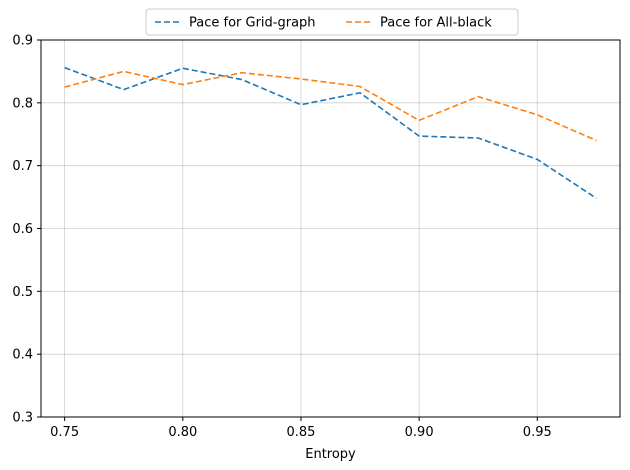 This screenshot has height=470, width=630. What do you see at coordinates (22, 292) in the screenshot?
I see `y-tick-label: 0.5` at bounding box center [22, 292].